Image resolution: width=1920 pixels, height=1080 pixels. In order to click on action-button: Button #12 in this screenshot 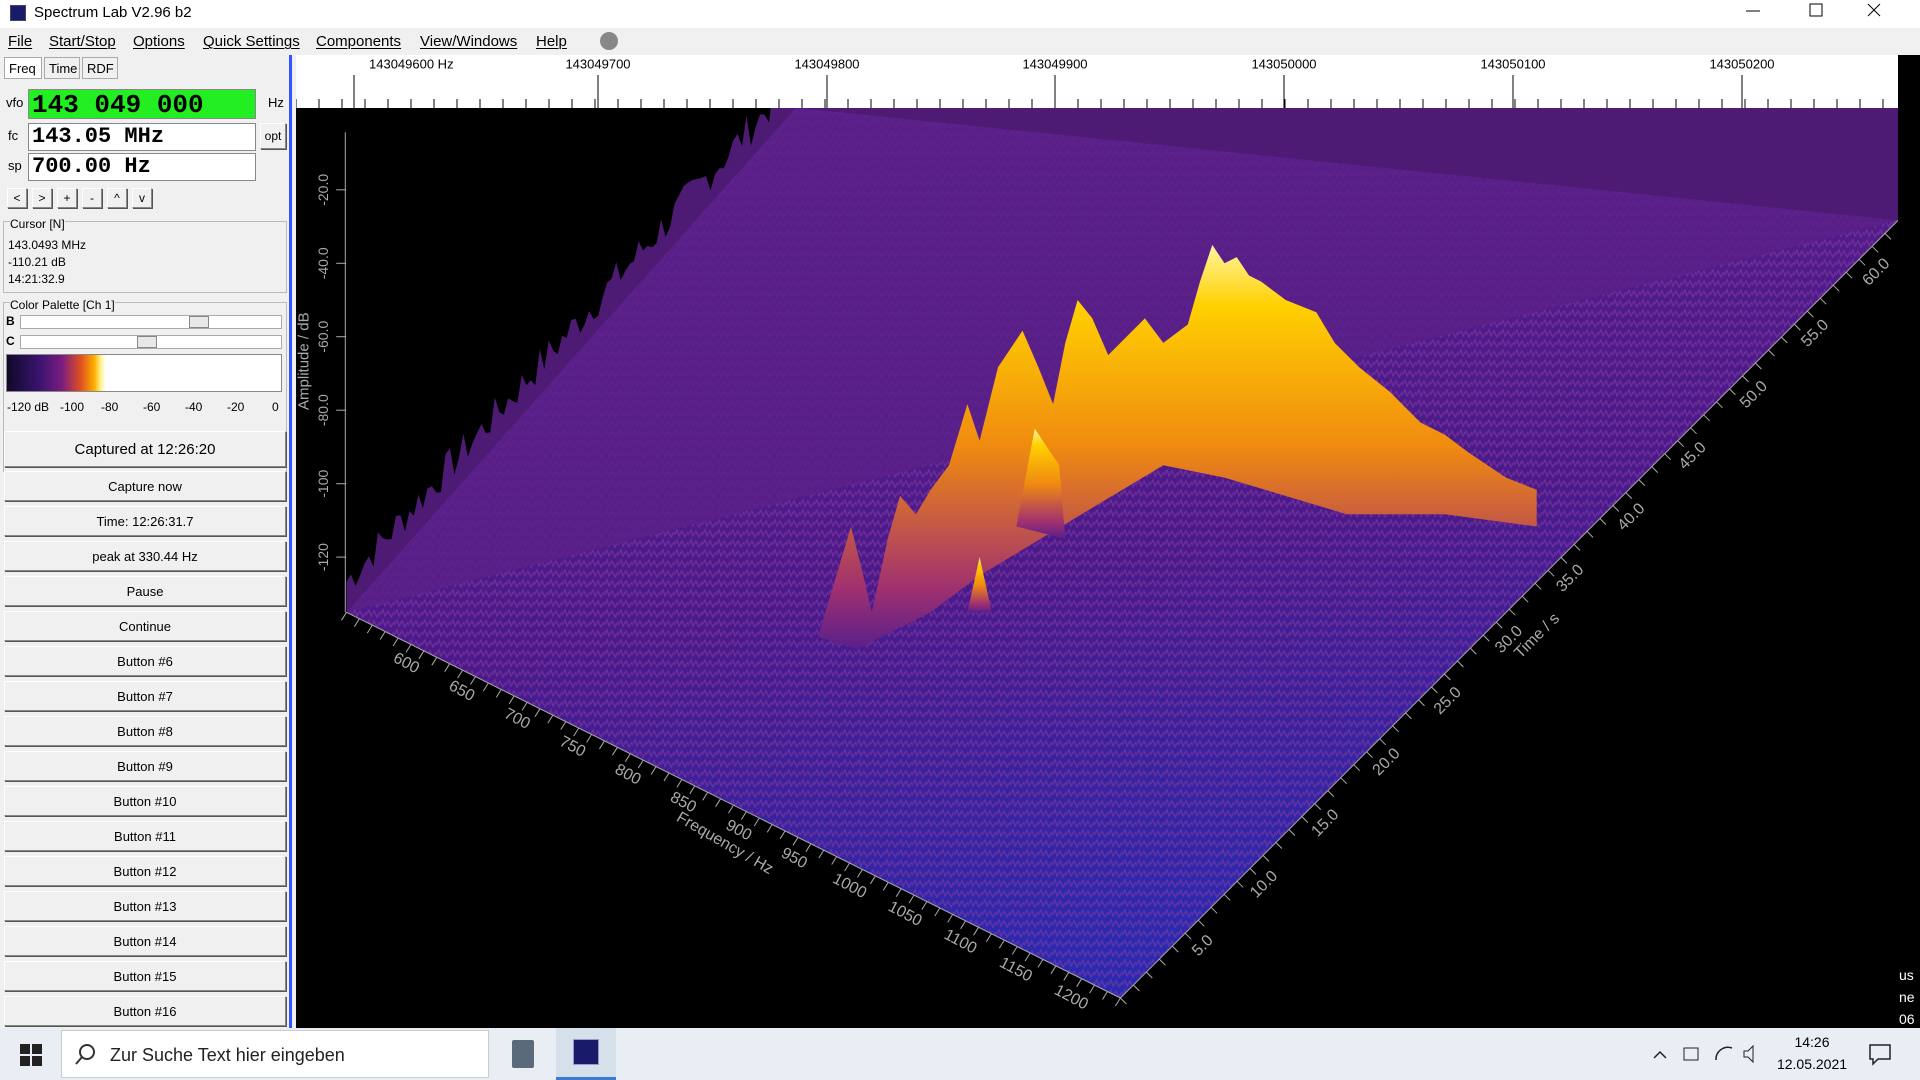, I will do `click(145, 871)`.